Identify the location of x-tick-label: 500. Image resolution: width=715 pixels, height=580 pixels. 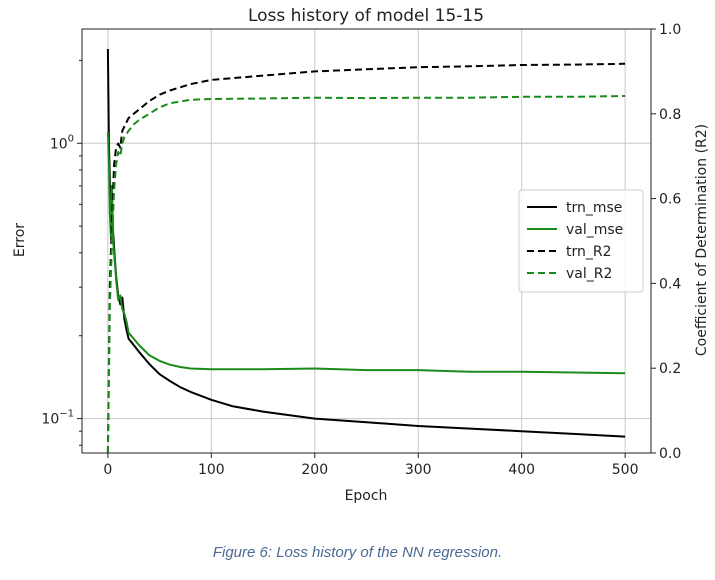
(625, 470).